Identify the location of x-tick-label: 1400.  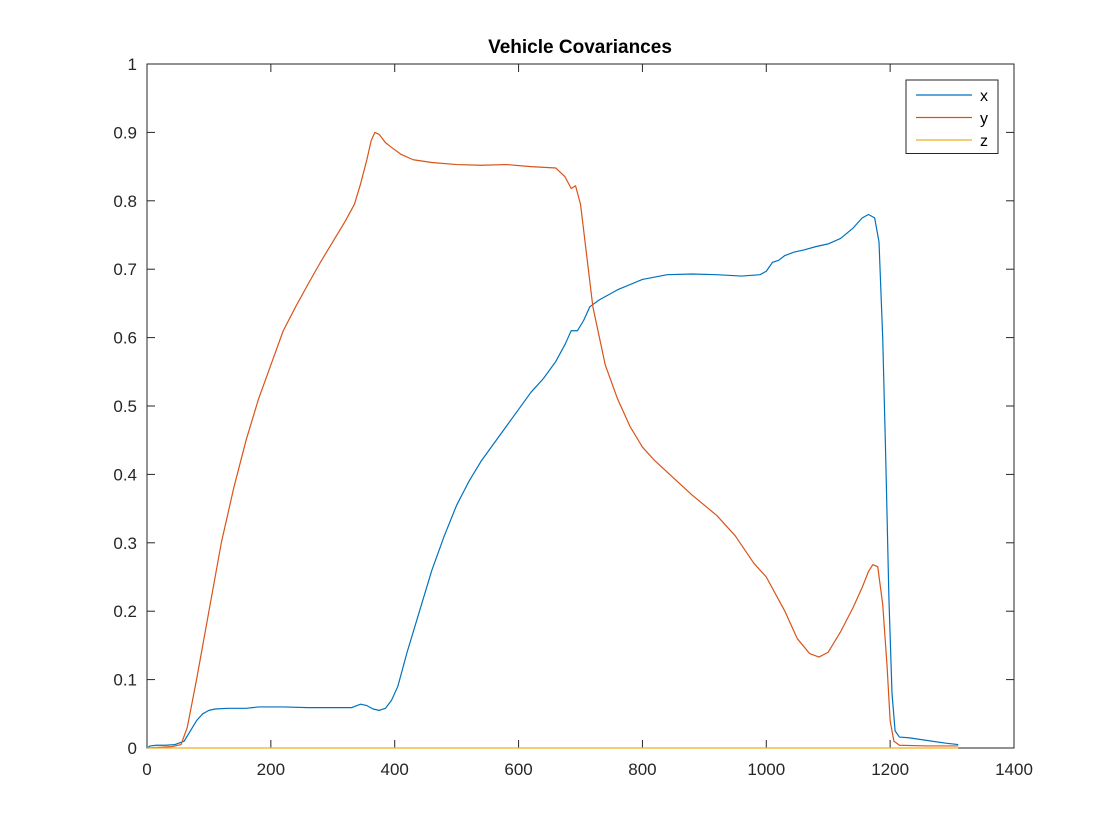
(1014, 769).